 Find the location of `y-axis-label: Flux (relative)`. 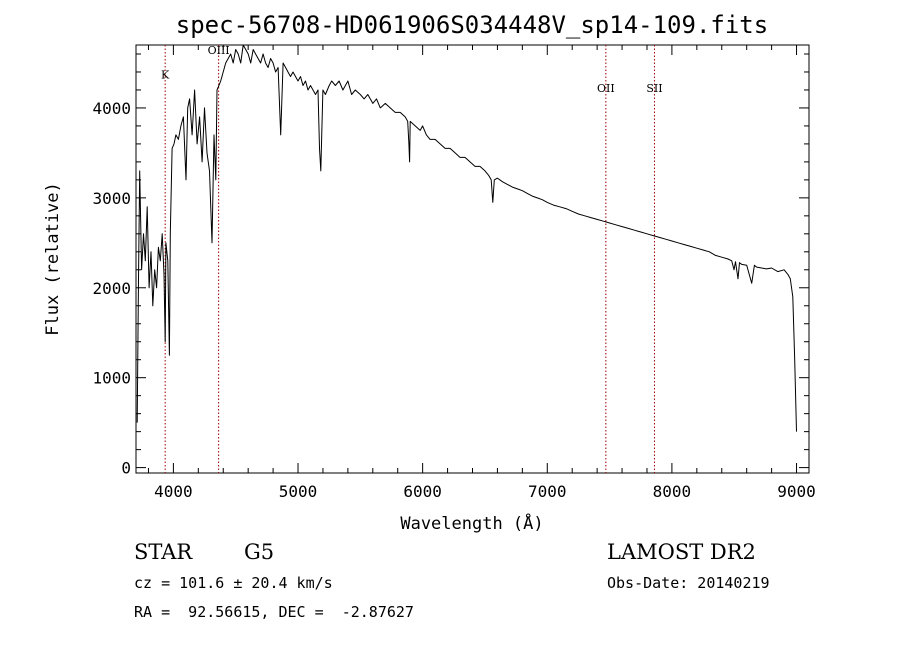

y-axis-label: Flux (relative) is located at coordinates (53, 259).